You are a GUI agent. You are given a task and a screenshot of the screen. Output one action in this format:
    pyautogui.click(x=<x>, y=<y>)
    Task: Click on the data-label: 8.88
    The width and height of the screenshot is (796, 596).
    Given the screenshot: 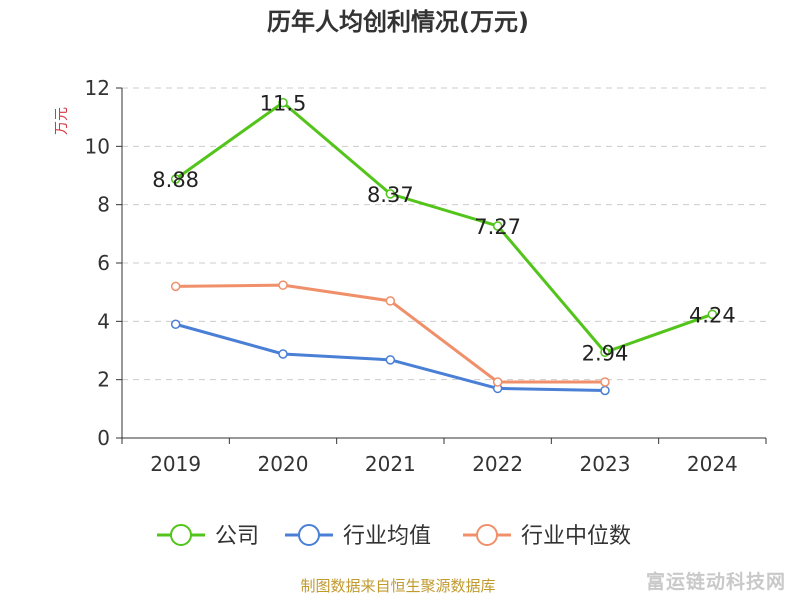 What is the action you would take?
    pyautogui.click(x=175, y=180)
    